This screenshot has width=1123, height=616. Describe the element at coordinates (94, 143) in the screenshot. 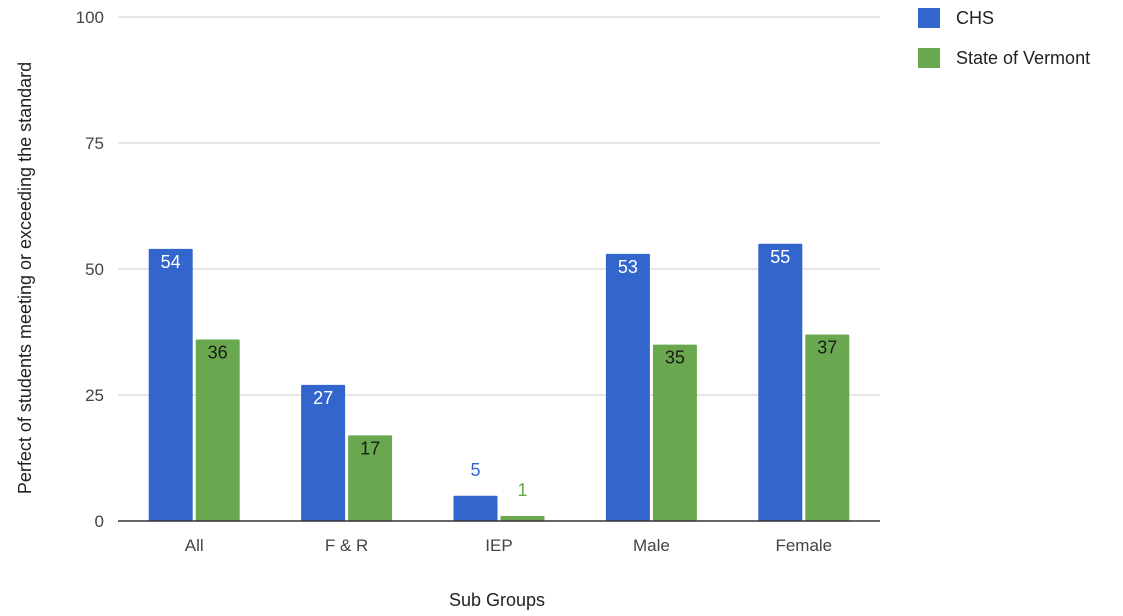

I see `y-tick-label: 75` at that location.